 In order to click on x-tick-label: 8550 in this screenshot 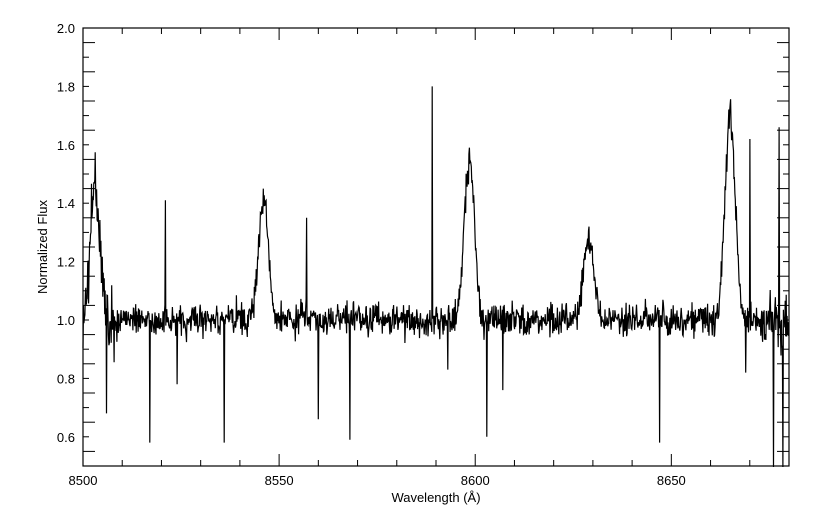, I will do `click(279, 480)`.